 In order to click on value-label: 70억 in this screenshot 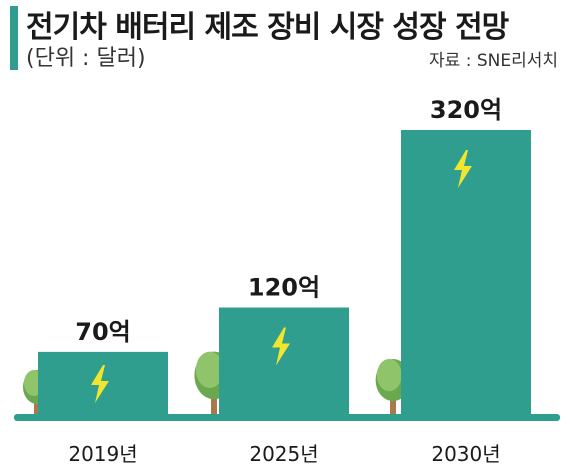, I will do `click(102, 332)`.